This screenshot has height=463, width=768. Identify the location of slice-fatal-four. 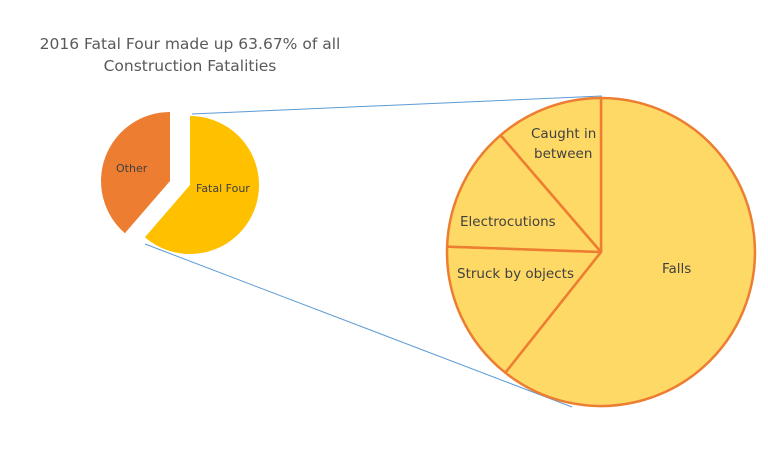
(202, 185).